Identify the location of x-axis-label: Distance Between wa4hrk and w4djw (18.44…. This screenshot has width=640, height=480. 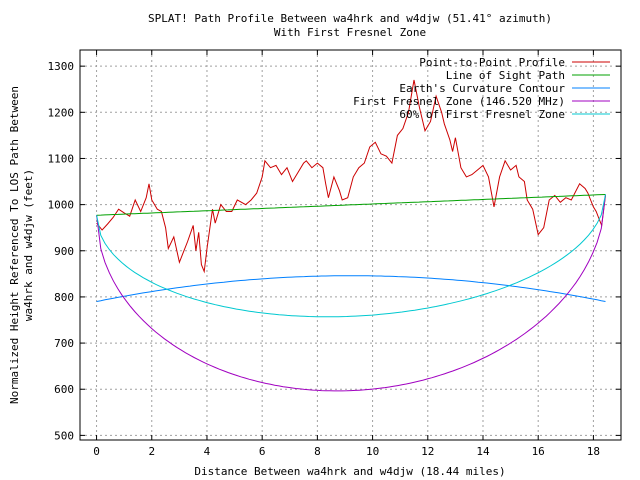
(349, 471).